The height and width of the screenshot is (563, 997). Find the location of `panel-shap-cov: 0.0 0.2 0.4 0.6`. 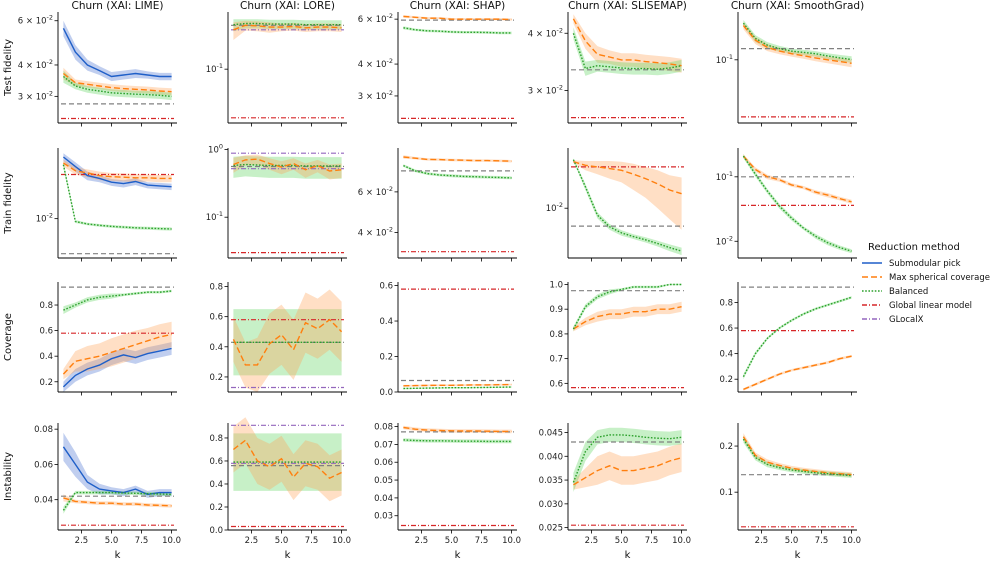

panel-shap-cov: 0.0 0.2 0.4 0.6 is located at coordinates (448, 340).